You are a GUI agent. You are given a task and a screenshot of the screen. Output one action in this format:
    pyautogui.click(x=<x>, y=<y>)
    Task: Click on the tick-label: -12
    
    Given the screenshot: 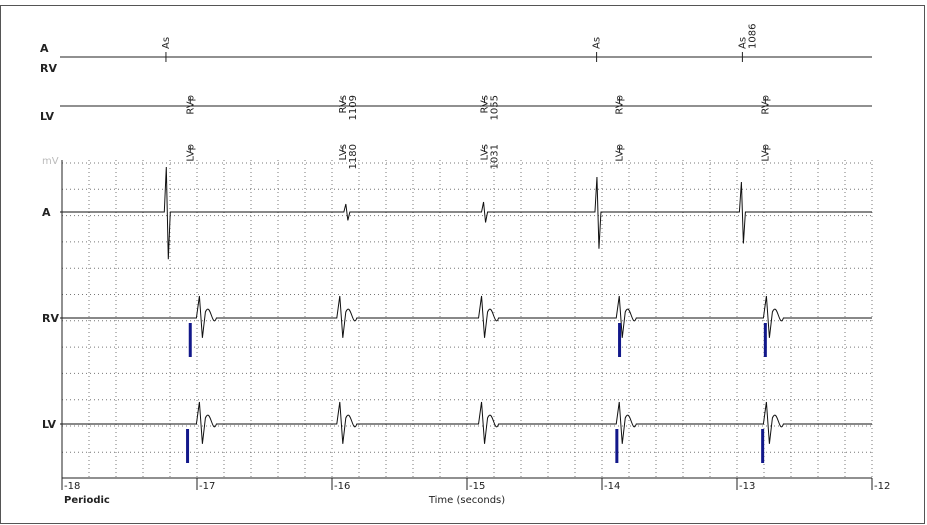 What is the action you would take?
    pyautogui.click(x=882, y=486)
    